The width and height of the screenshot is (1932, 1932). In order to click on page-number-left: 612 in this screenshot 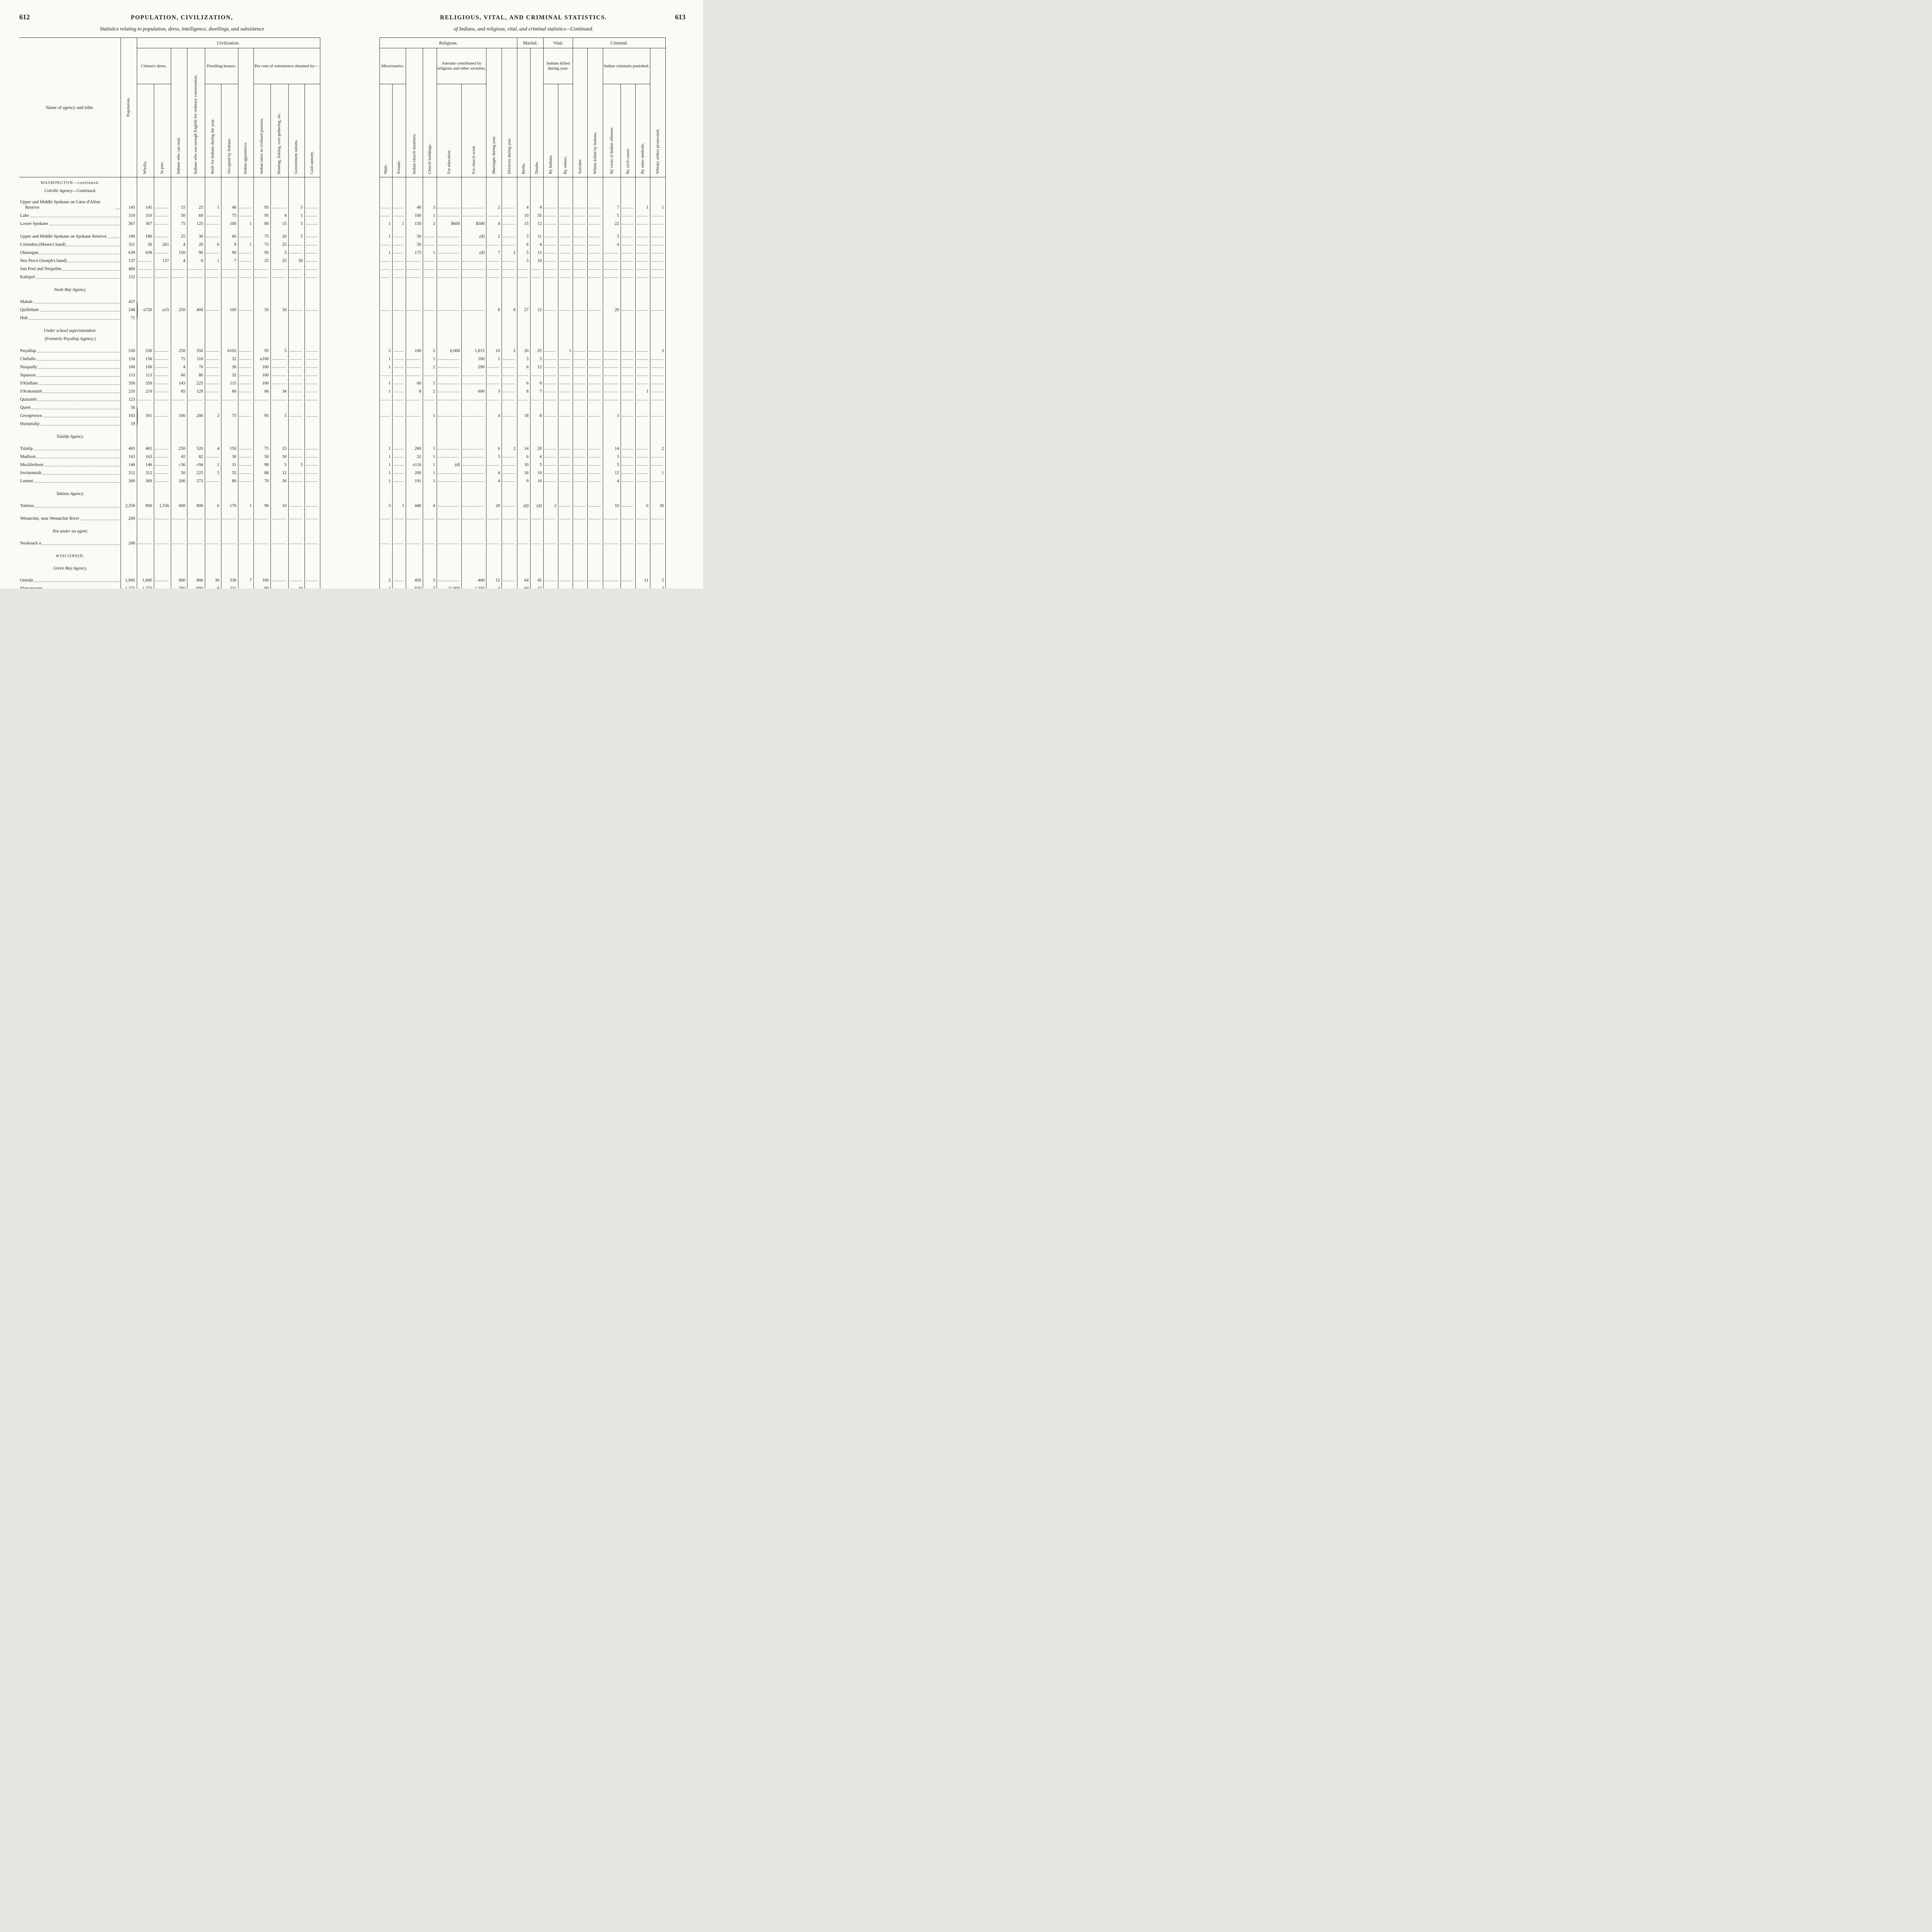, I will do `click(25, 17)`.